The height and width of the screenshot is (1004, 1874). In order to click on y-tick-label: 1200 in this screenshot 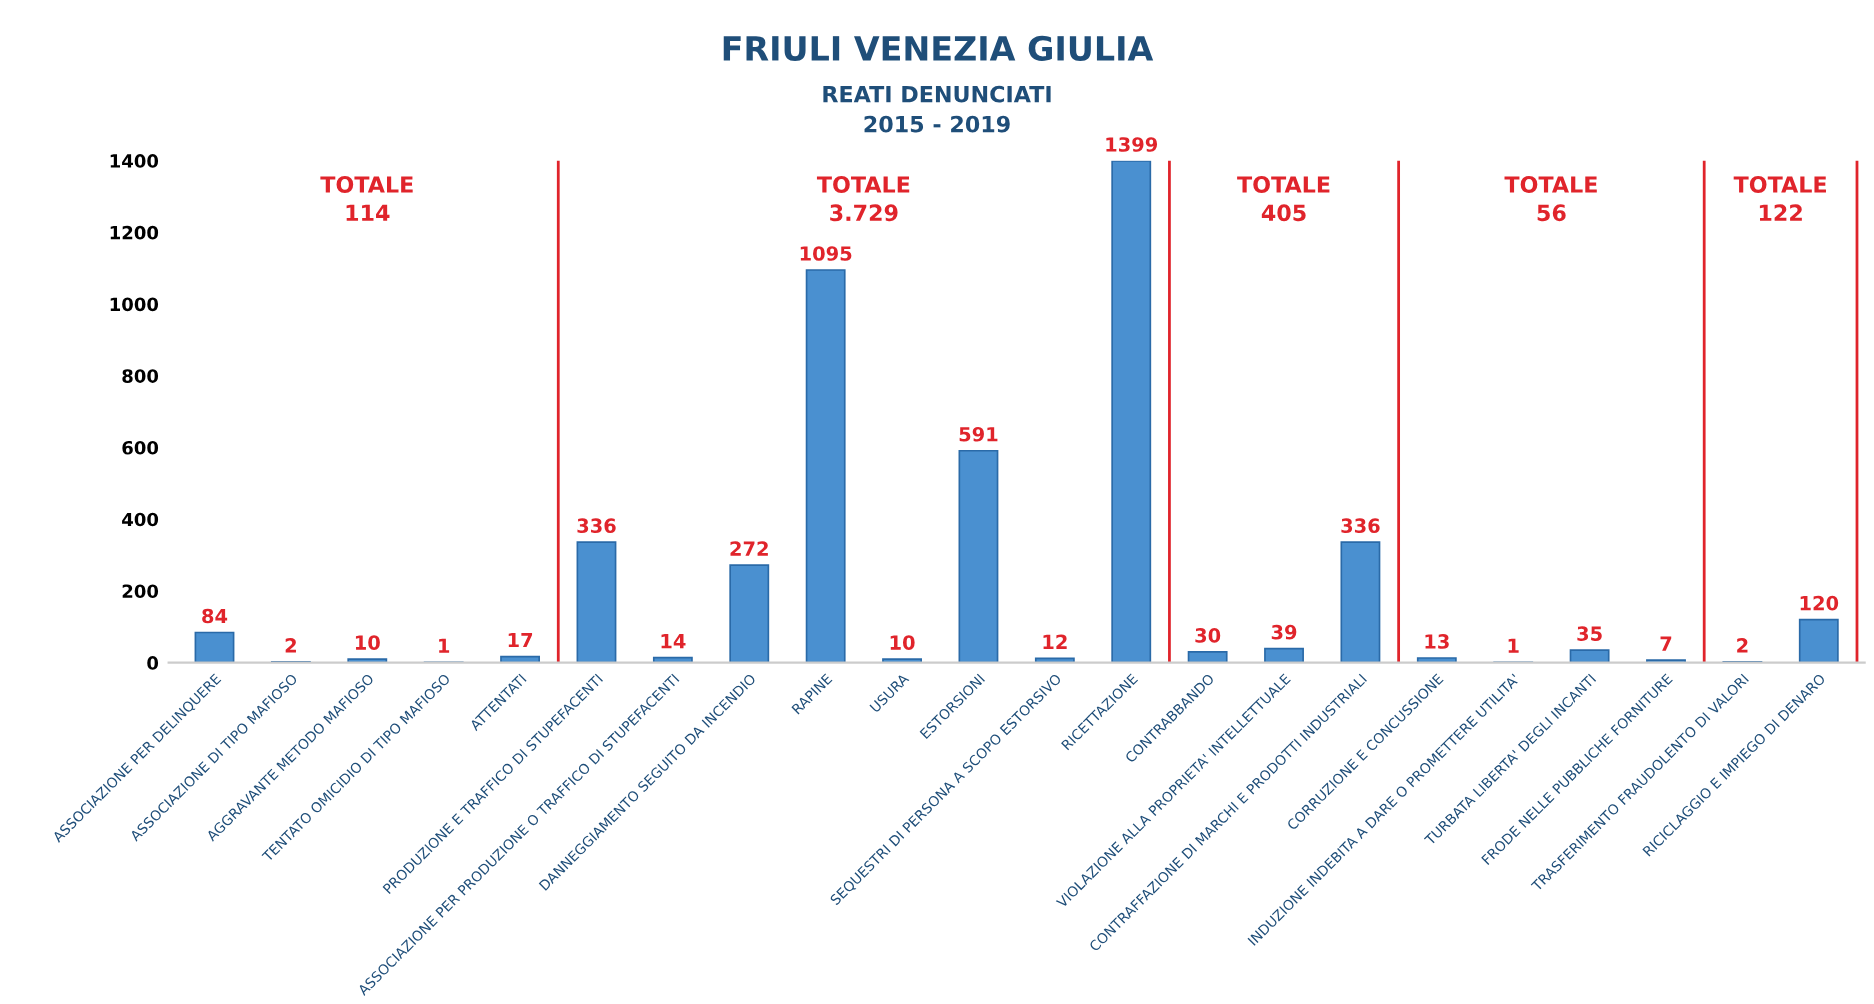, I will do `click(134, 232)`.